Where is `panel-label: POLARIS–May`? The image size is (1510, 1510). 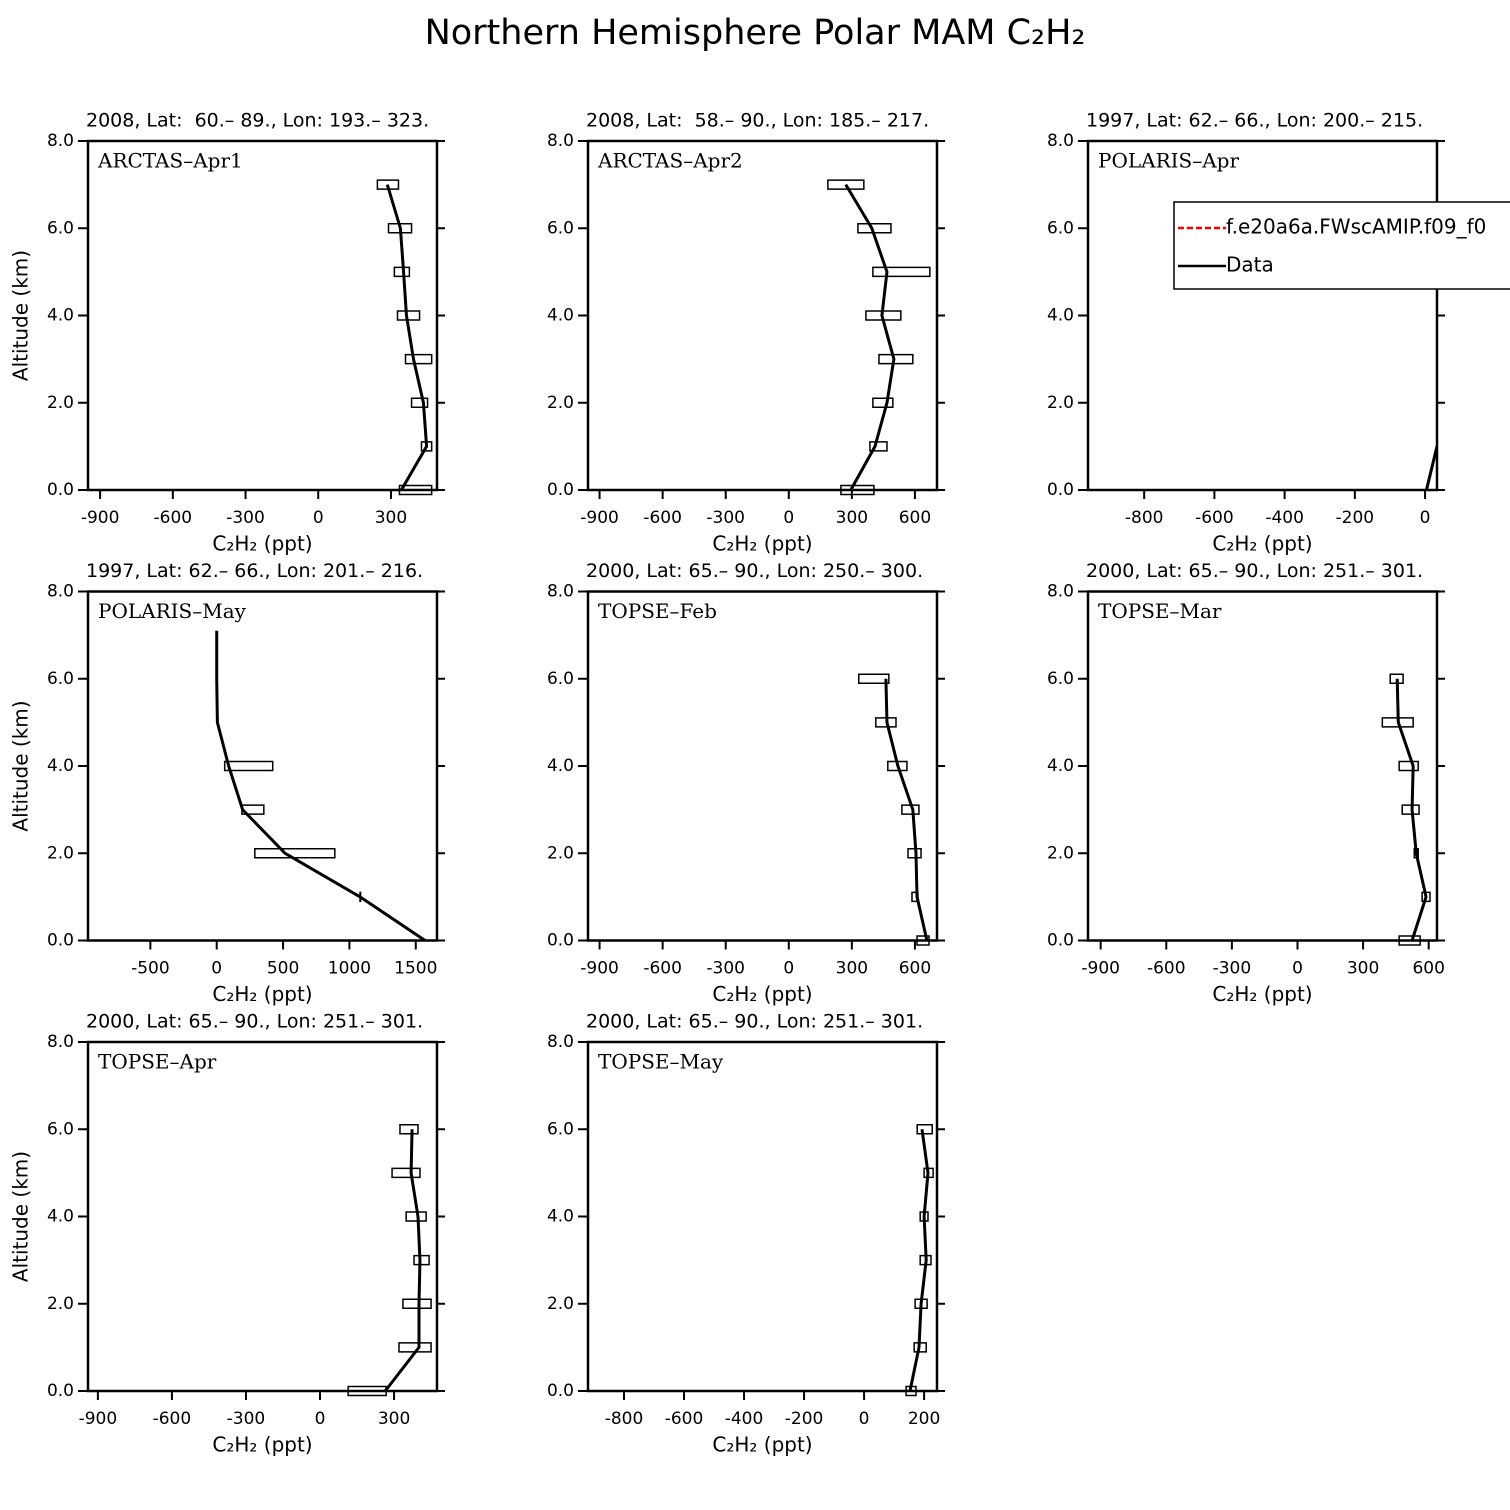
panel-label: POLARIS–May is located at coordinates (172, 611).